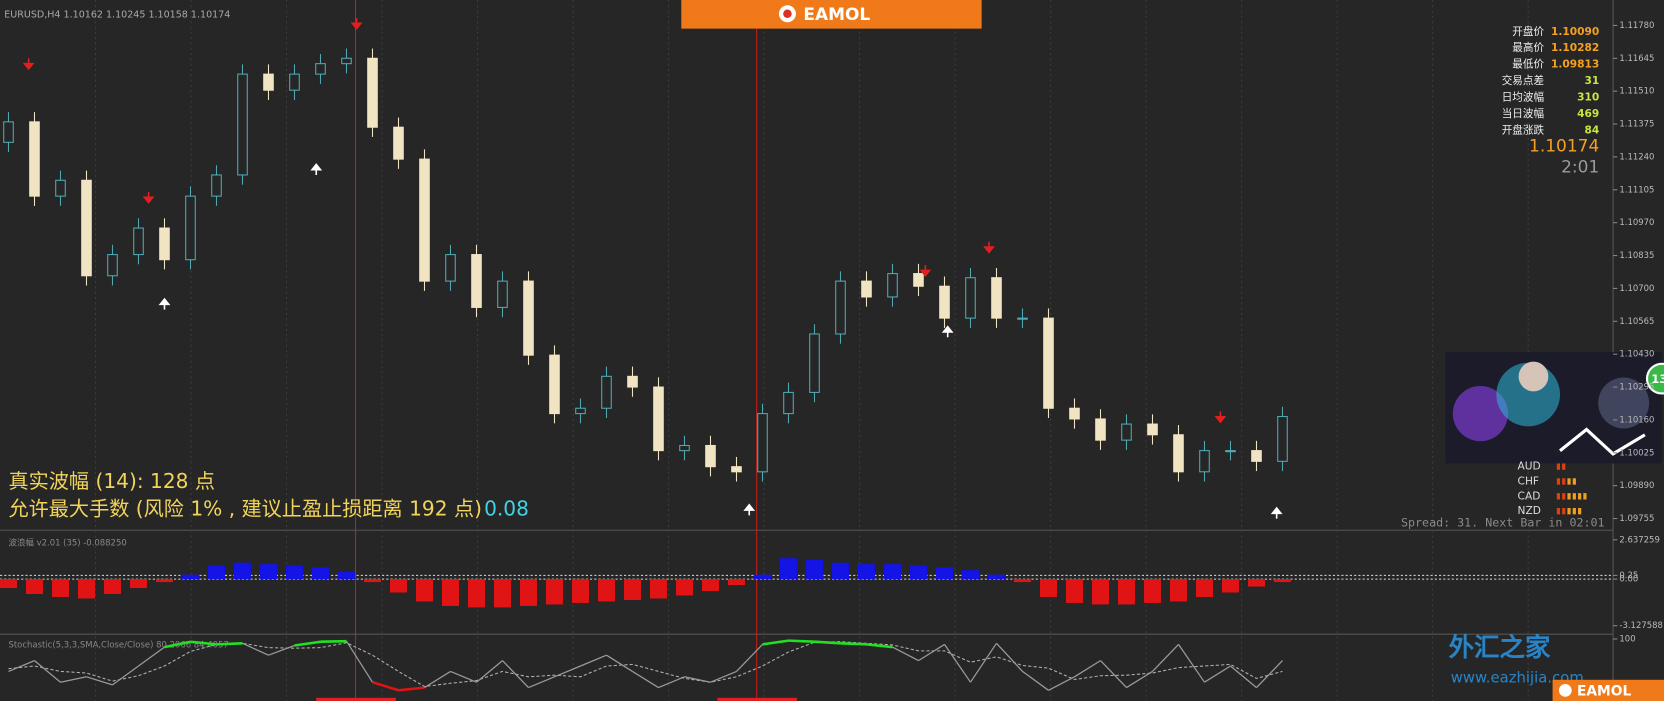 This screenshot has height=701, width=1664. I want to click on y-tick-label: 1.11375, so click(1636, 124).